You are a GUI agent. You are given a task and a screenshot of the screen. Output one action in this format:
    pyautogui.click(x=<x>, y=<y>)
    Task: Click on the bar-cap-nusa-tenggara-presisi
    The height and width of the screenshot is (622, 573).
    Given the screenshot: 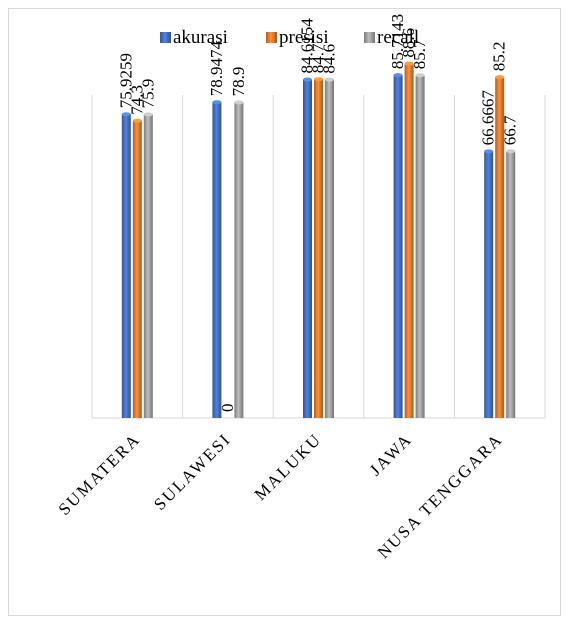 What is the action you would take?
    pyautogui.click(x=500, y=77)
    